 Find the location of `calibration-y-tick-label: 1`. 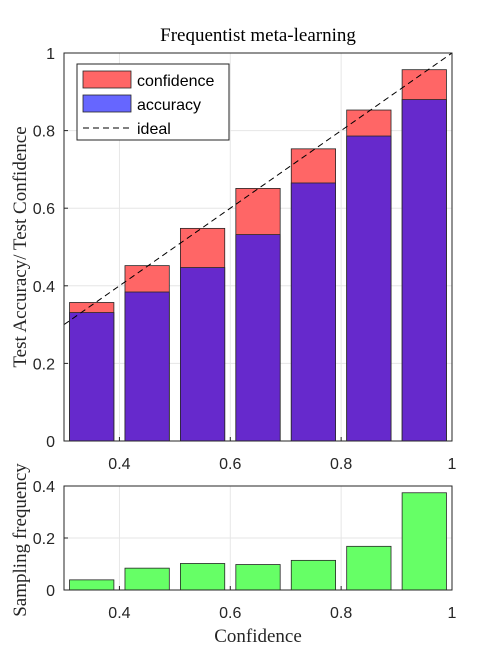

calibration-y-tick-label: 1 is located at coordinates (50, 54).